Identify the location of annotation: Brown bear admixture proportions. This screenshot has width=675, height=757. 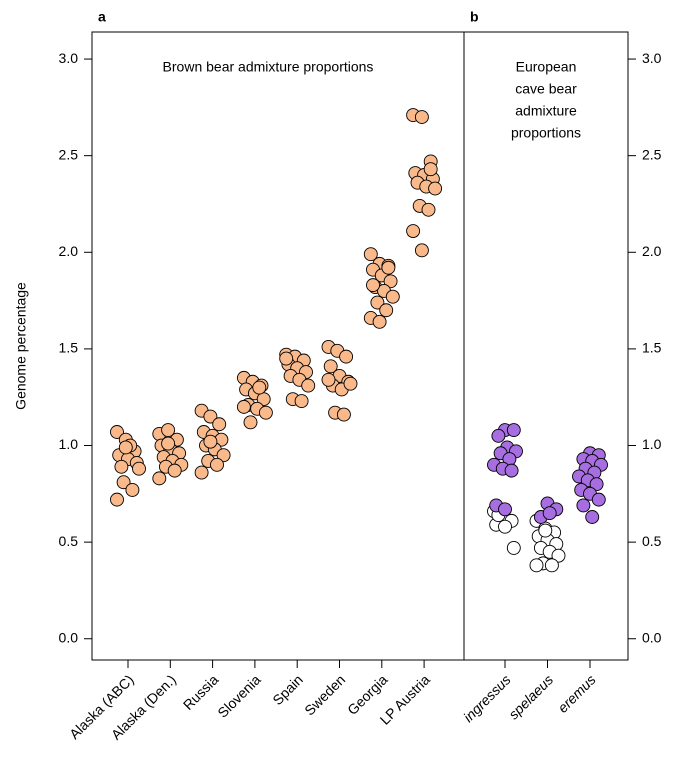
(268, 67).